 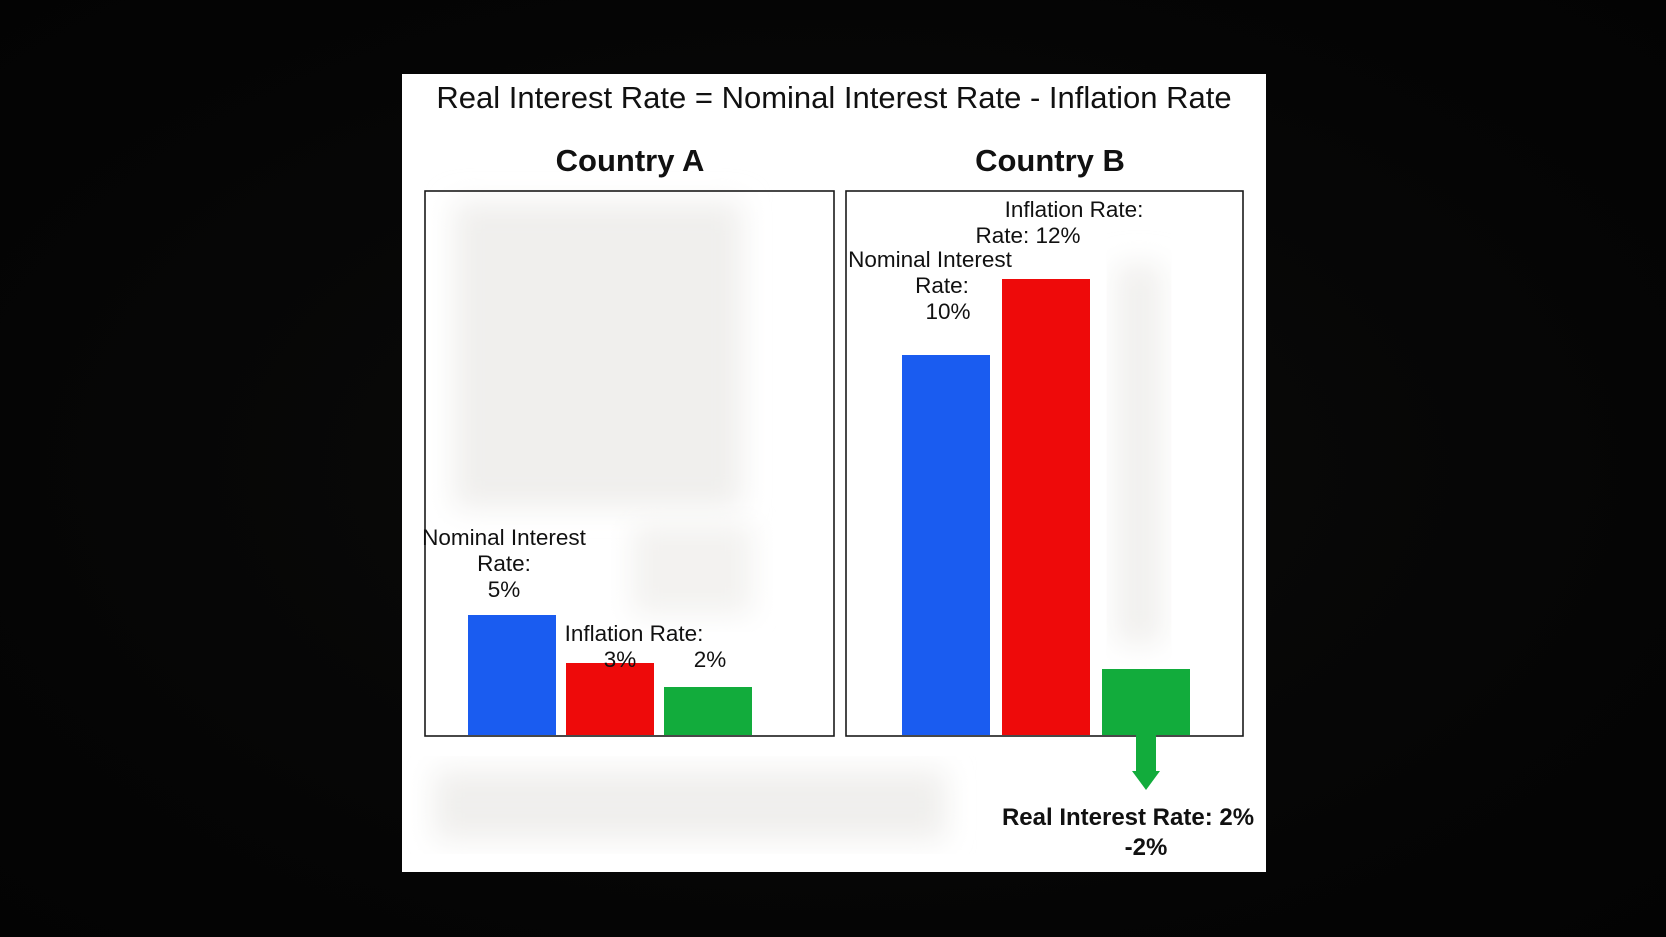 What do you see at coordinates (1146, 847) in the screenshot?
I see `data-label-real-country-b: -2%` at bounding box center [1146, 847].